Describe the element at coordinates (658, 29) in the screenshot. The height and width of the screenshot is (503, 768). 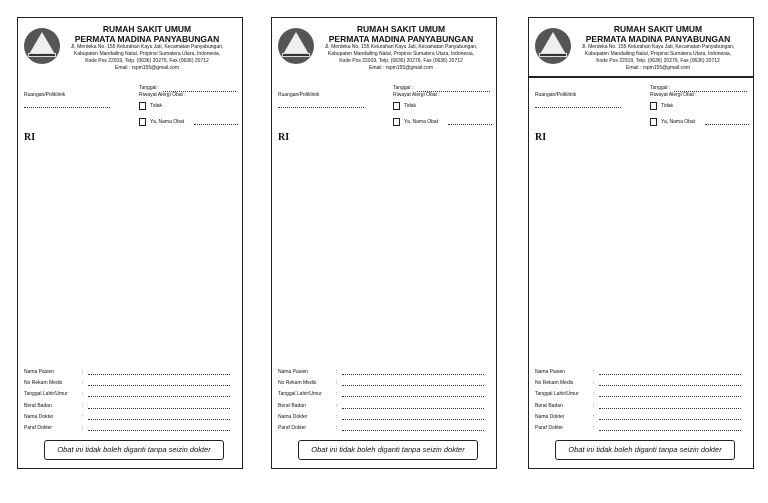
I see `hospital-type: RUMAH SAKIT UMUM` at that location.